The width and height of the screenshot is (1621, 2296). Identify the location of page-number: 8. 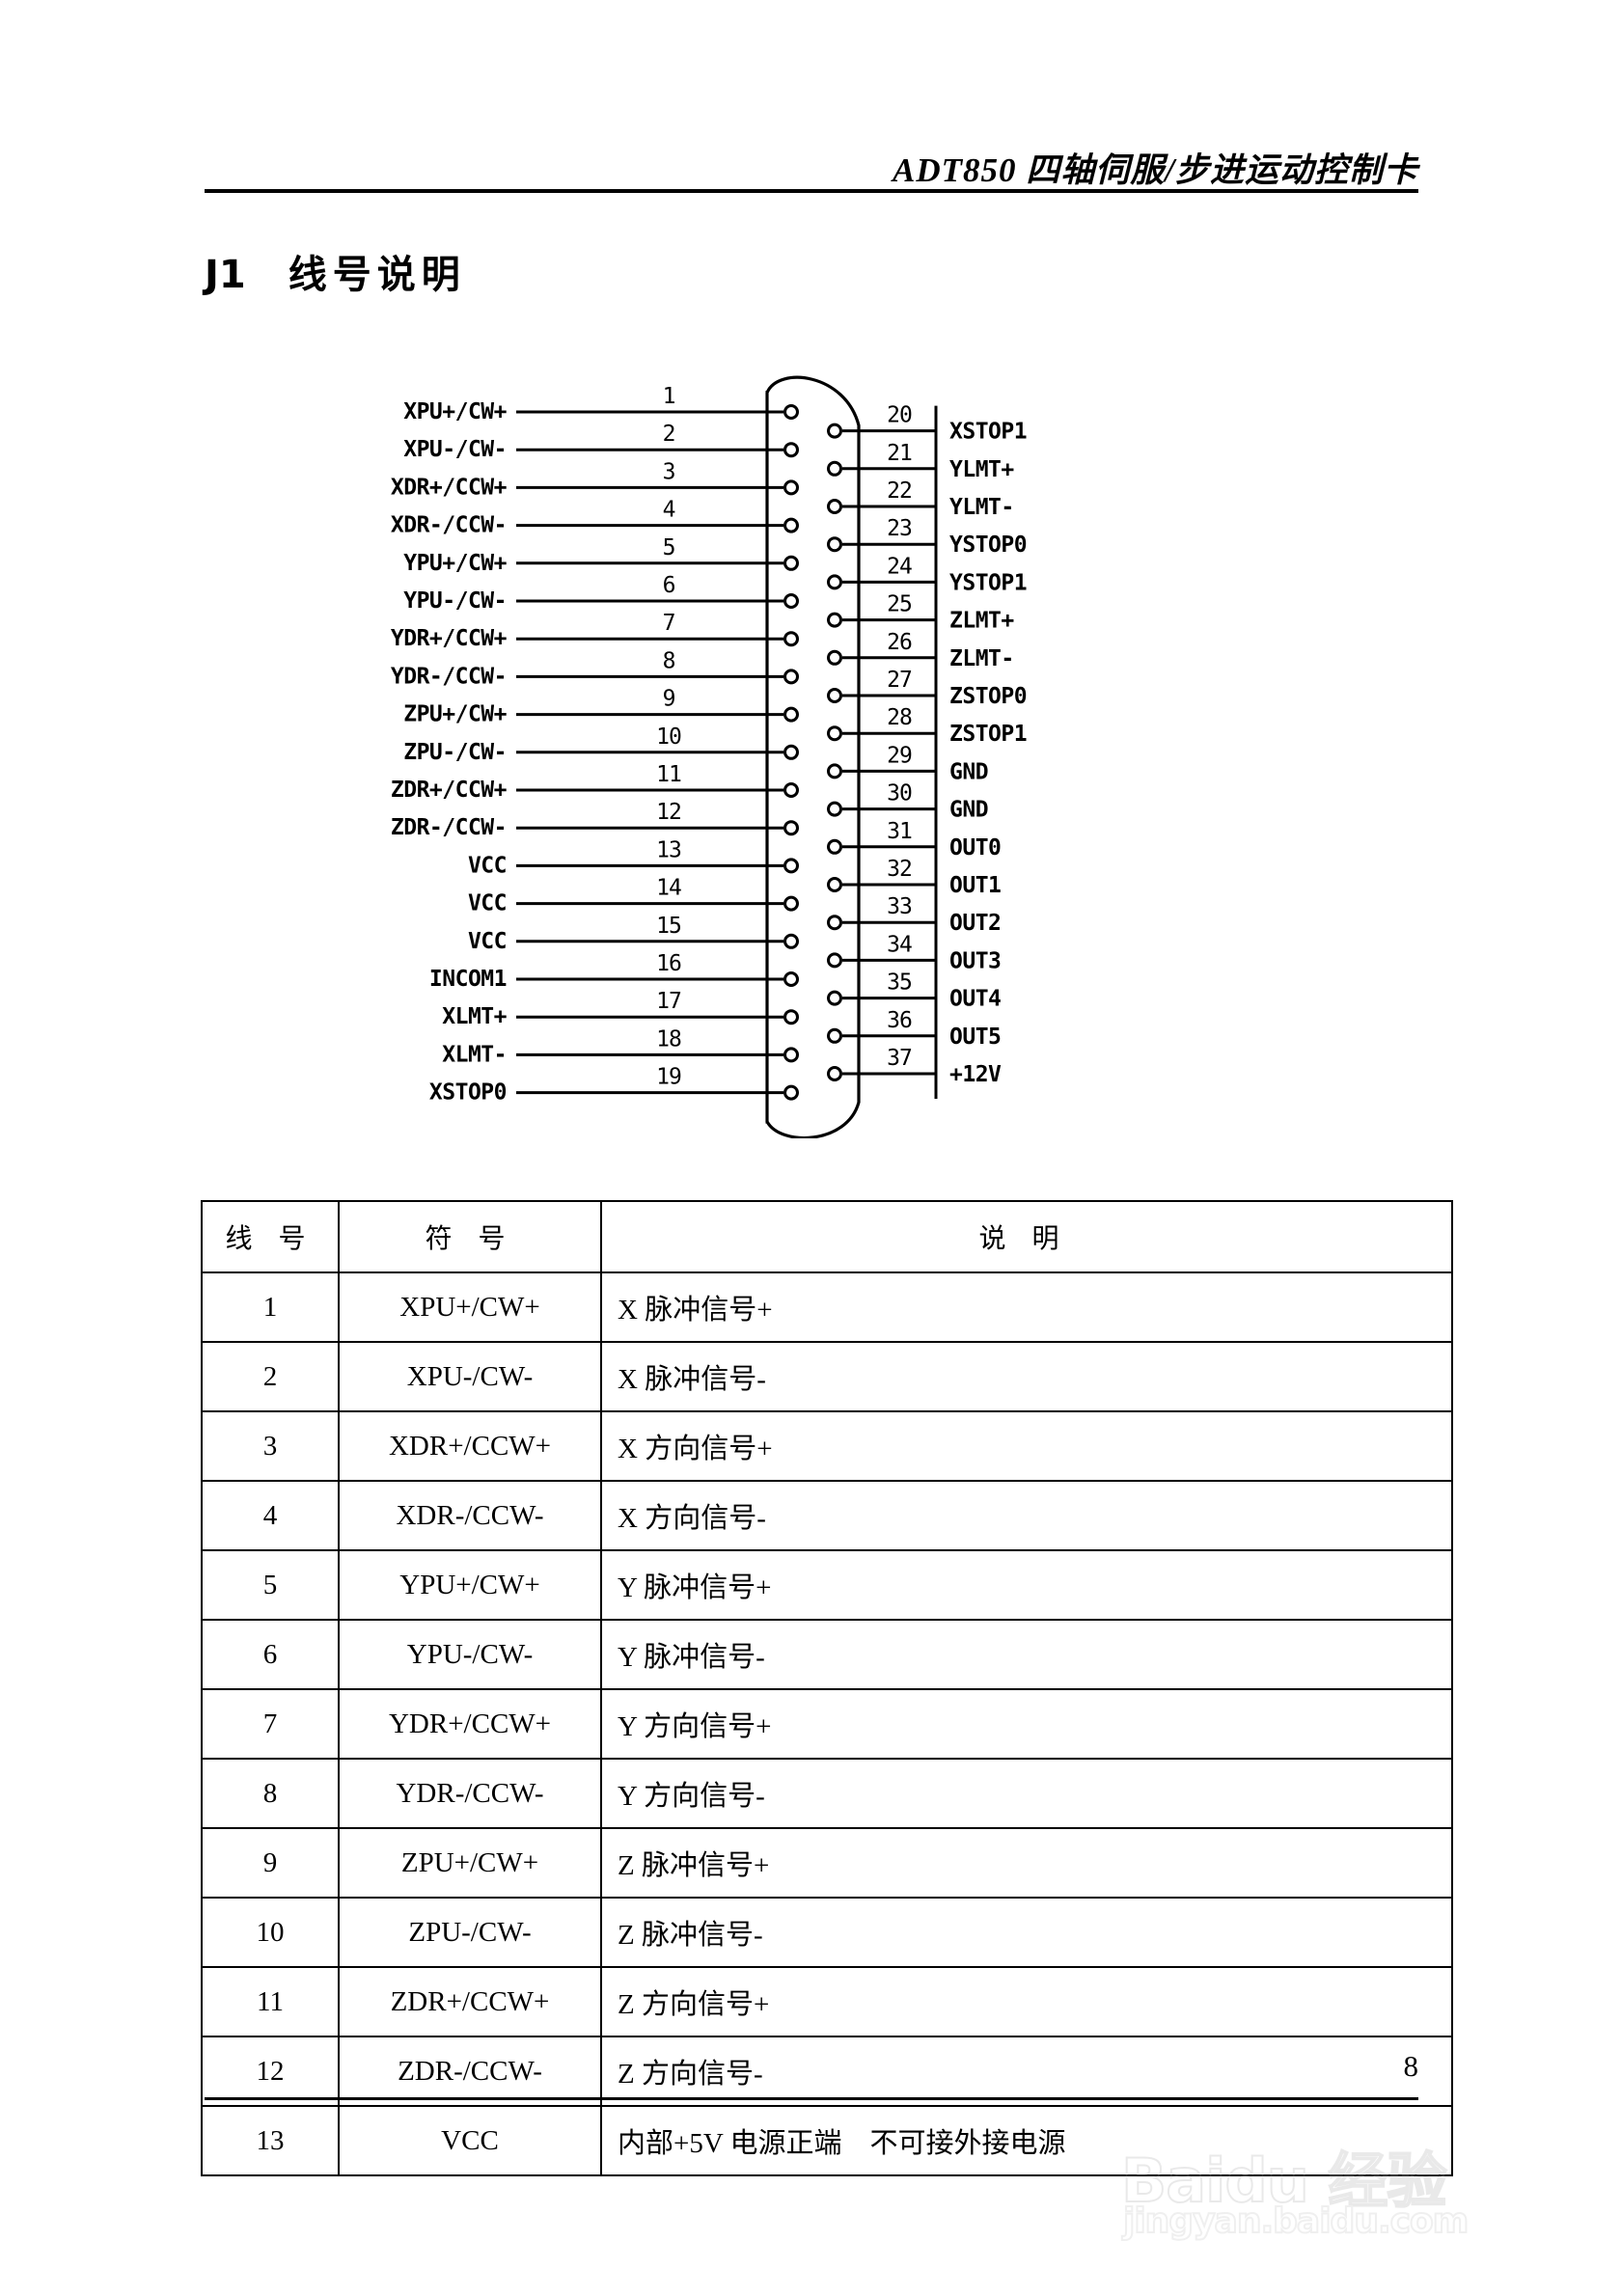
(1411, 2066).